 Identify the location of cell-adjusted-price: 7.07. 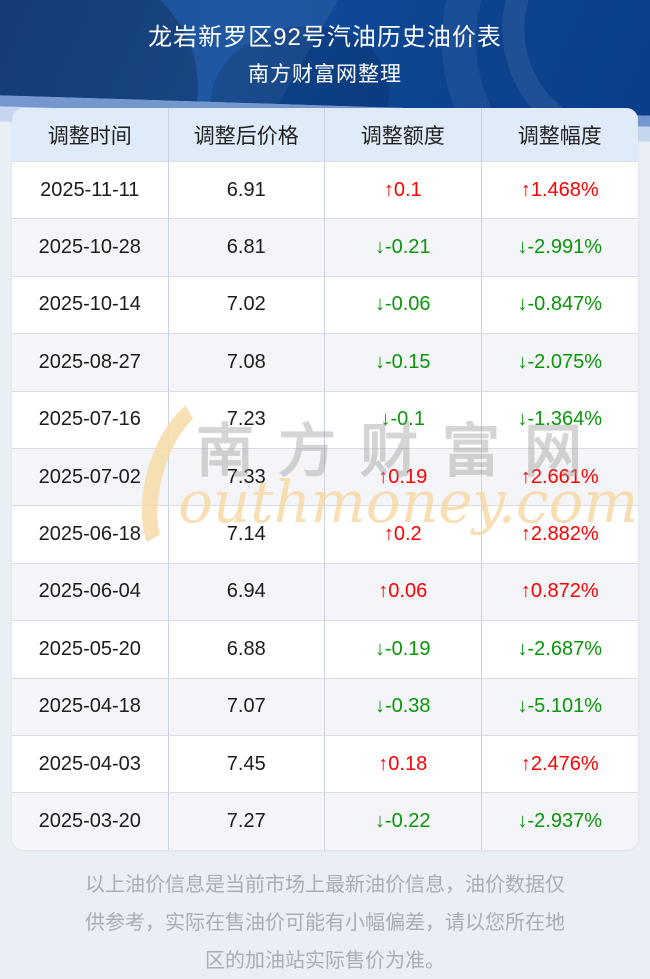
(247, 706).